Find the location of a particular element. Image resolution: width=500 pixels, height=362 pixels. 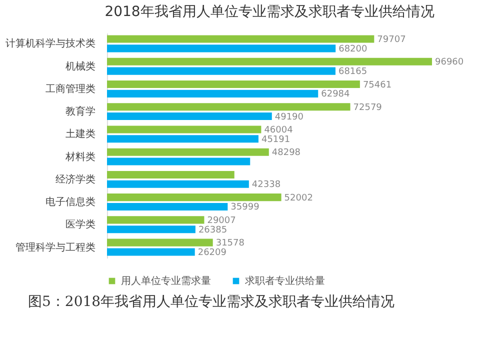

y-tick-label: 计算机科学与技术类 is located at coordinates (51, 44).